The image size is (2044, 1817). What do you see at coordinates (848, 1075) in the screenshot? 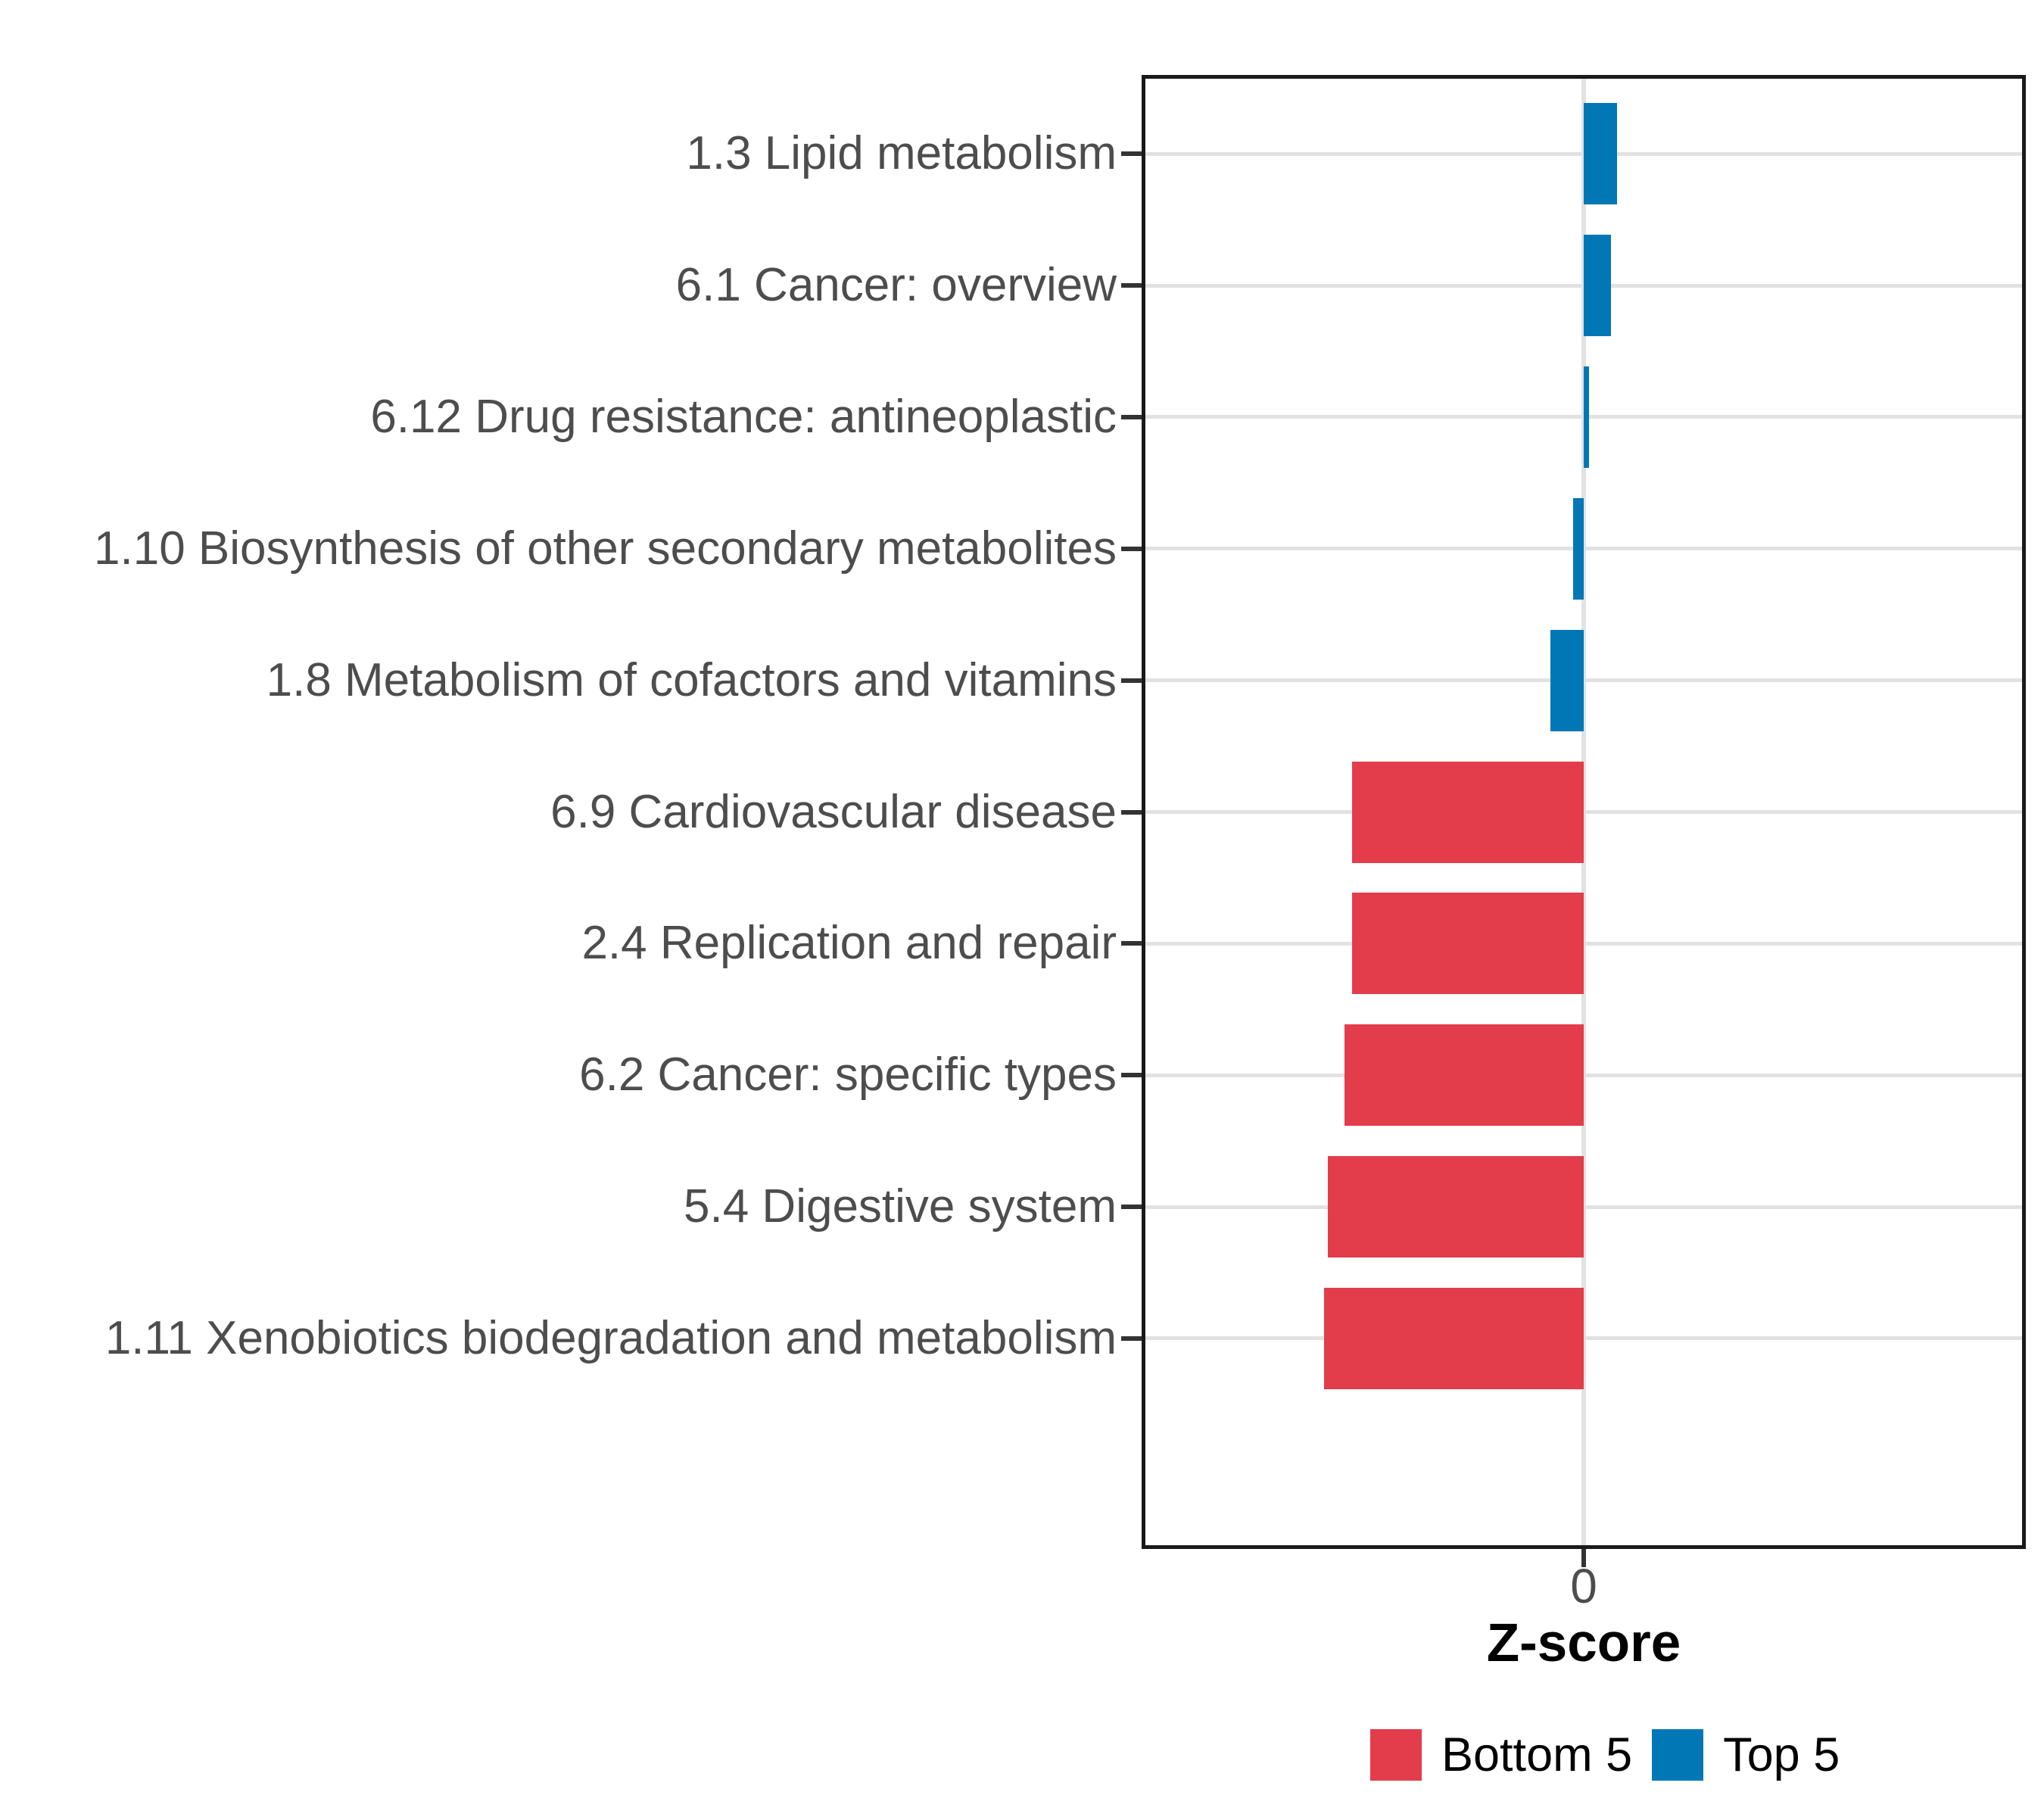
I see `y-axis-label: 6.2 Cancer: specific types` at bounding box center [848, 1075].